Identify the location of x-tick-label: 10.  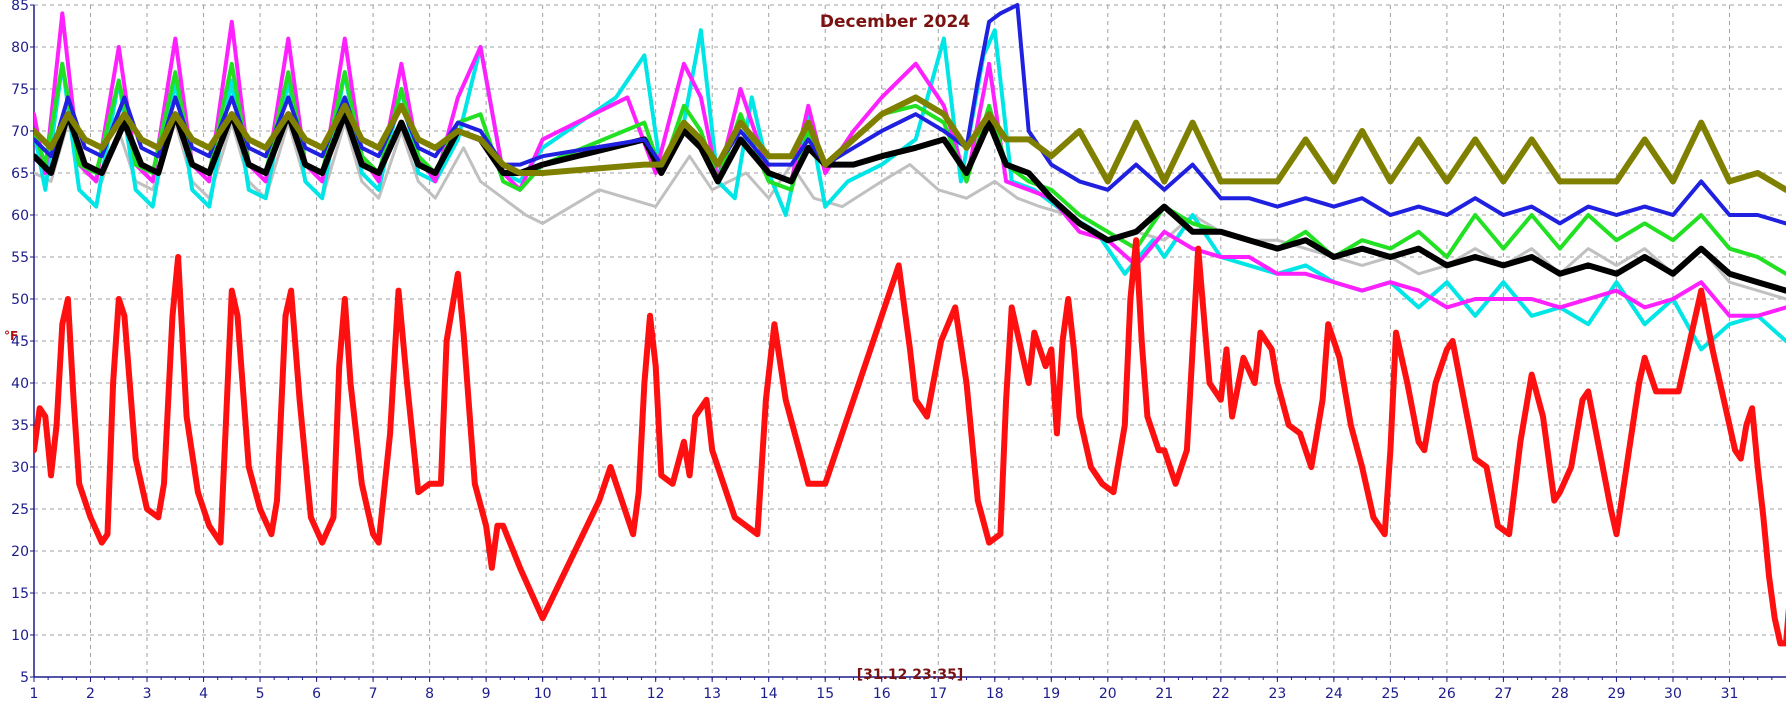
(543, 694).